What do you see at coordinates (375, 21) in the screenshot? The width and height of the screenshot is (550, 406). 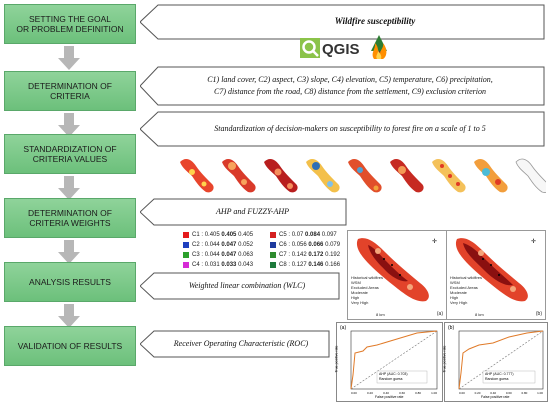 I see `goal-text: Wildfire susceptibility` at bounding box center [375, 21].